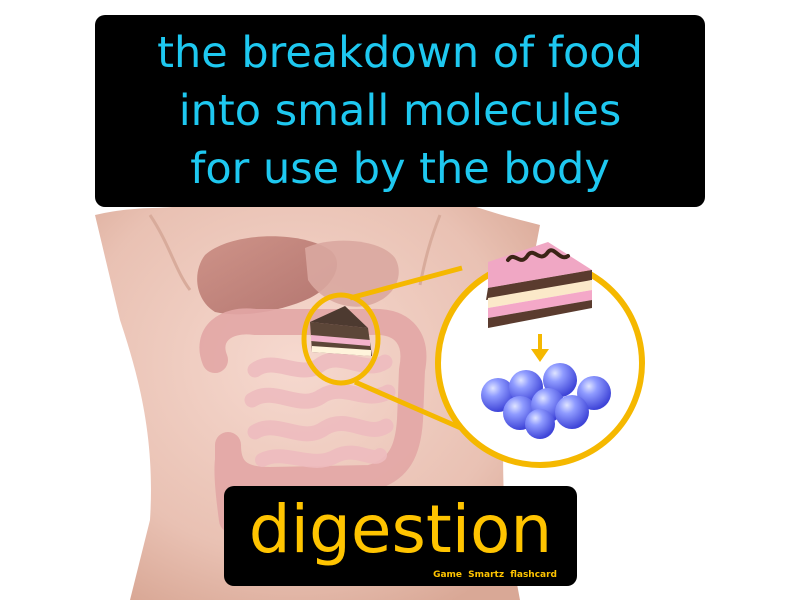 The image size is (800, 600). I want to click on definition-line-1: the breakdown of food, so click(400, 53).